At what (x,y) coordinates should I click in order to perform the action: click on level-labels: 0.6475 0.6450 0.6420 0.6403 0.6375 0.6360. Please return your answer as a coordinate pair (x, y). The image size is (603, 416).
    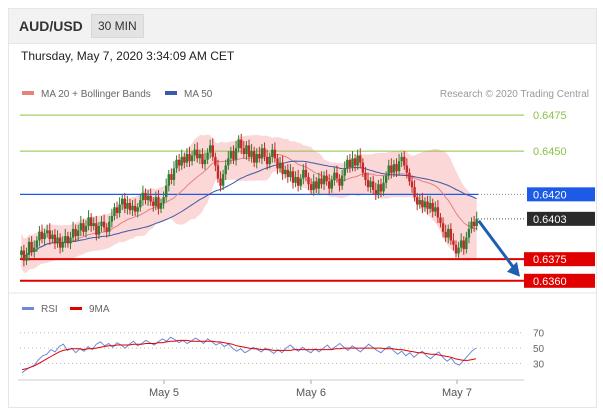
    Looking at the image, I should click on (559, 199).